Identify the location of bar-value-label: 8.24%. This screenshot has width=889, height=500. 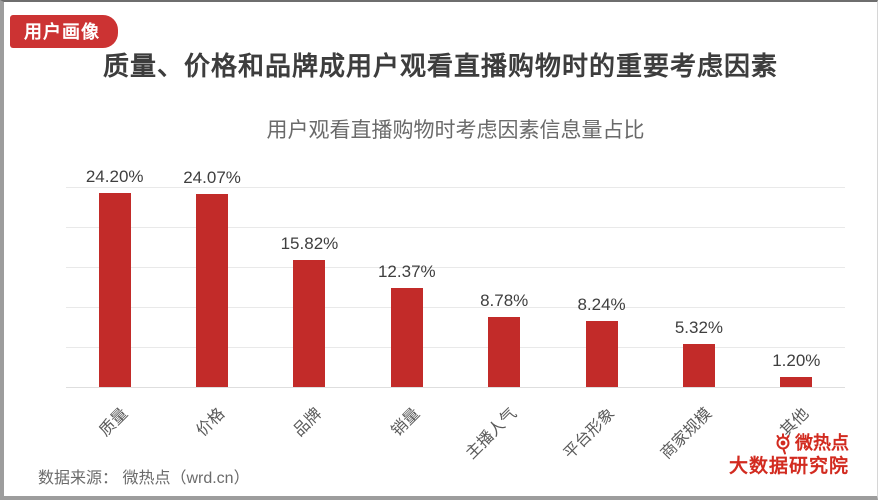
(601, 305).